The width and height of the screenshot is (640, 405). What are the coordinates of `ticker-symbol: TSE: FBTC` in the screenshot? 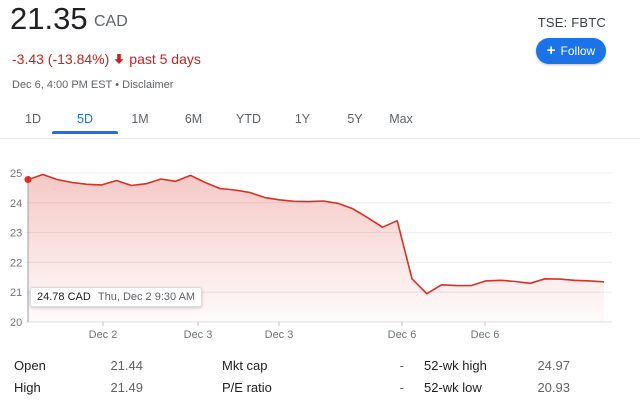 It's located at (571, 22).